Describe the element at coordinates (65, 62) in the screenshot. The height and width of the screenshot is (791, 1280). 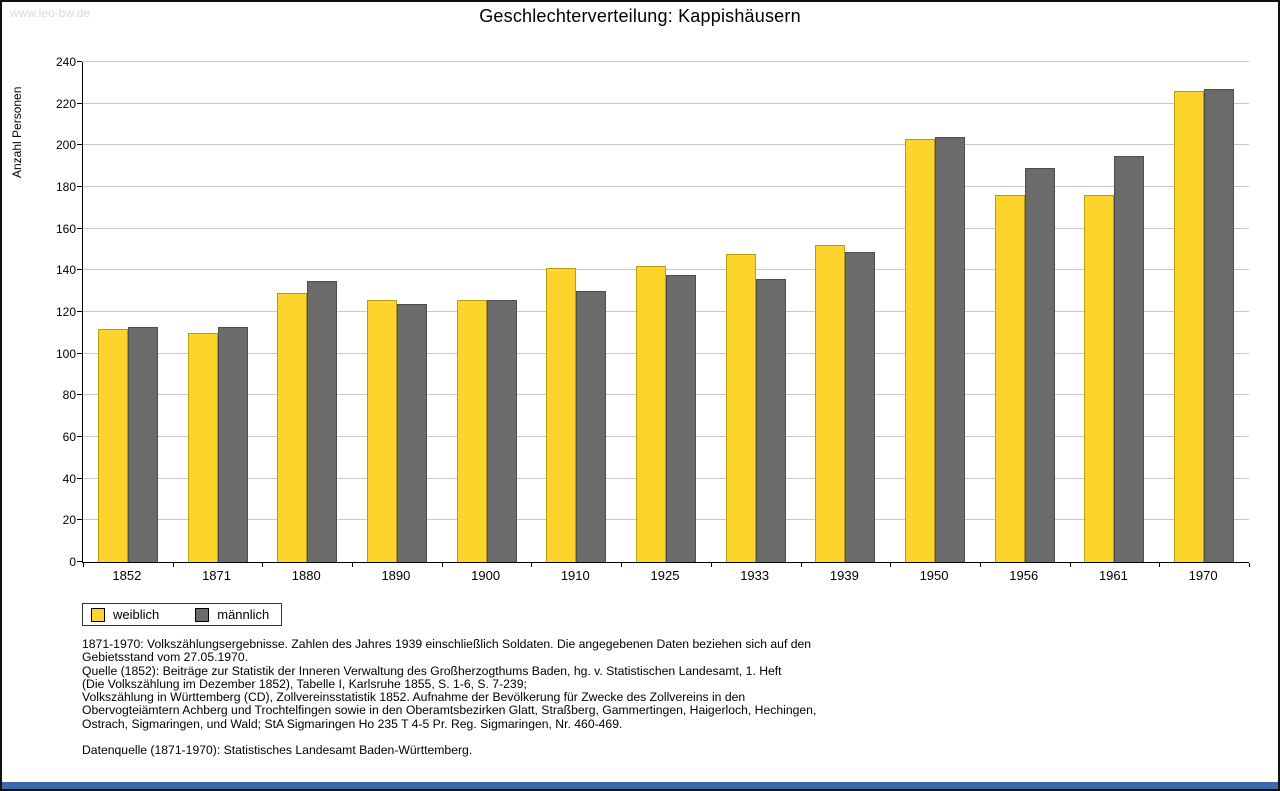
I see `y-tick-label: 240` at that location.